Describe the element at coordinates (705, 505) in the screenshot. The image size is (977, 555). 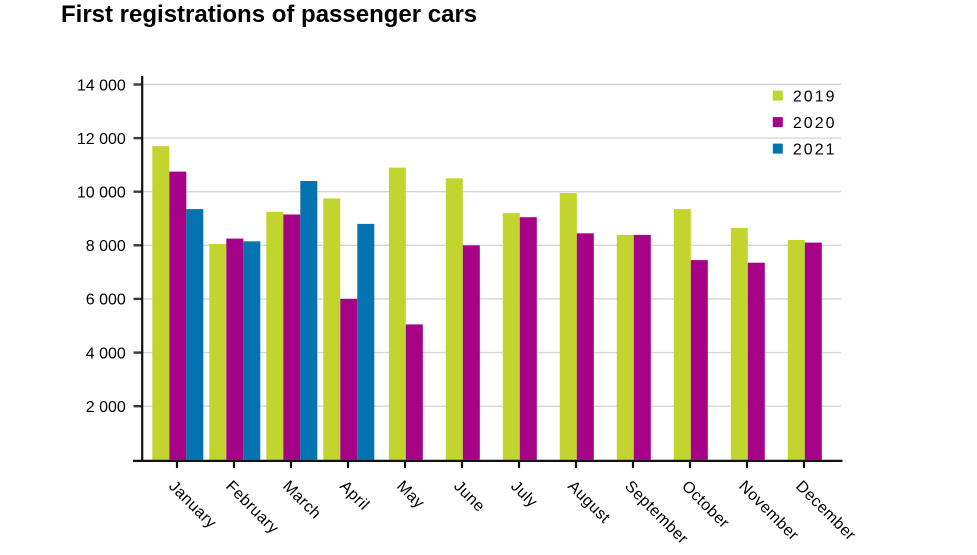
I see `svg-text: October` at that location.